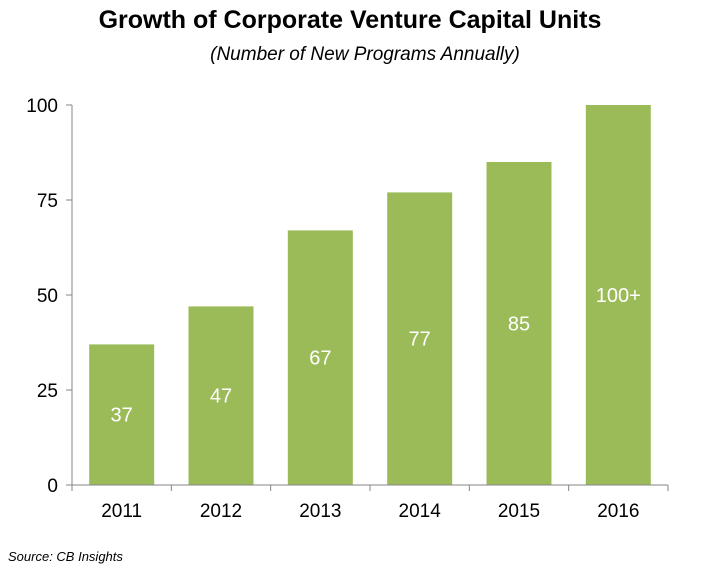 Image resolution: width=724 pixels, height=568 pixels. I want to click on data-label: 85, so click(519, 325).